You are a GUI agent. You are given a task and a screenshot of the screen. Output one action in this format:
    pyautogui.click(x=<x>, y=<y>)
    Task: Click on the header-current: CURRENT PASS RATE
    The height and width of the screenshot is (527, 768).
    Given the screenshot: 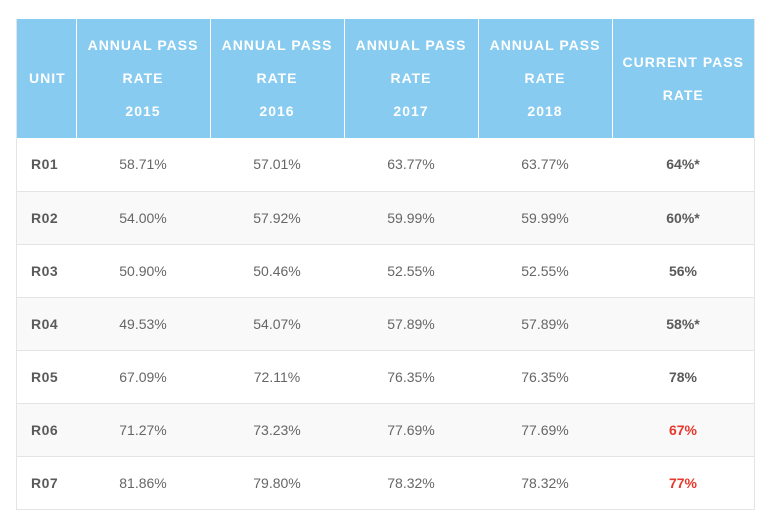 What is the action you would take?
    pyautogui.click(x=683, y=78)
    